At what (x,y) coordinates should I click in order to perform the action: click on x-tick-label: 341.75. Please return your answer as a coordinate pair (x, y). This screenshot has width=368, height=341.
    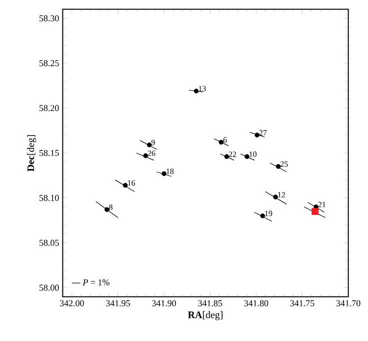
    Looking at the image, I should click on (302, 303).